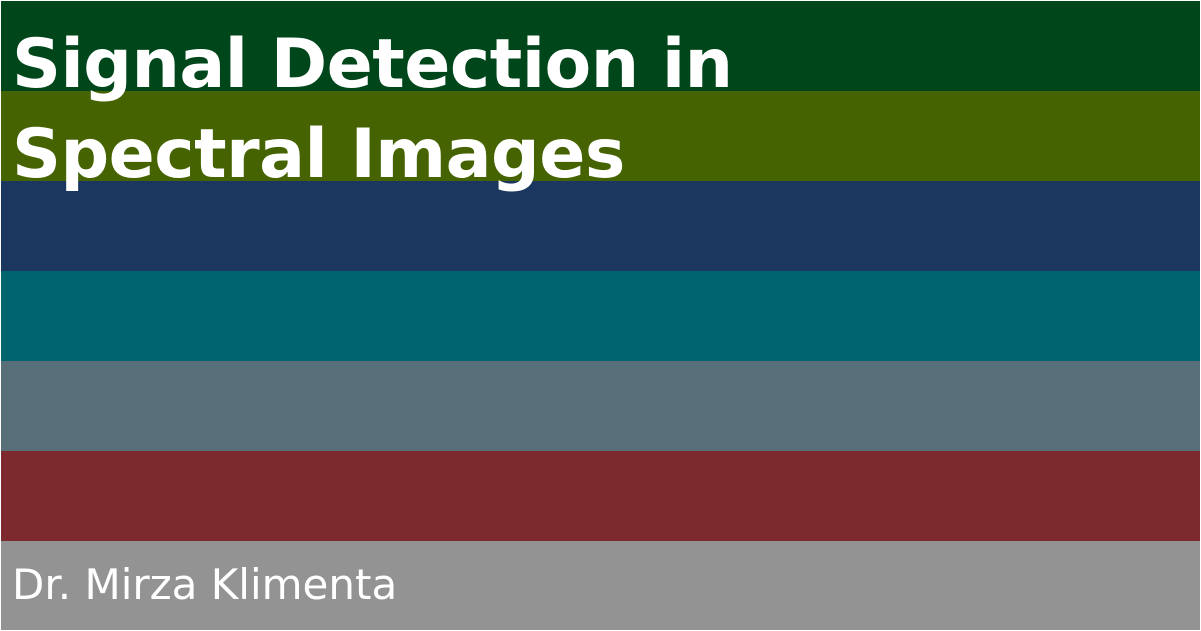 This screenshot has width=1201, height=631. I want to click on band-gray, so click(600, 585).